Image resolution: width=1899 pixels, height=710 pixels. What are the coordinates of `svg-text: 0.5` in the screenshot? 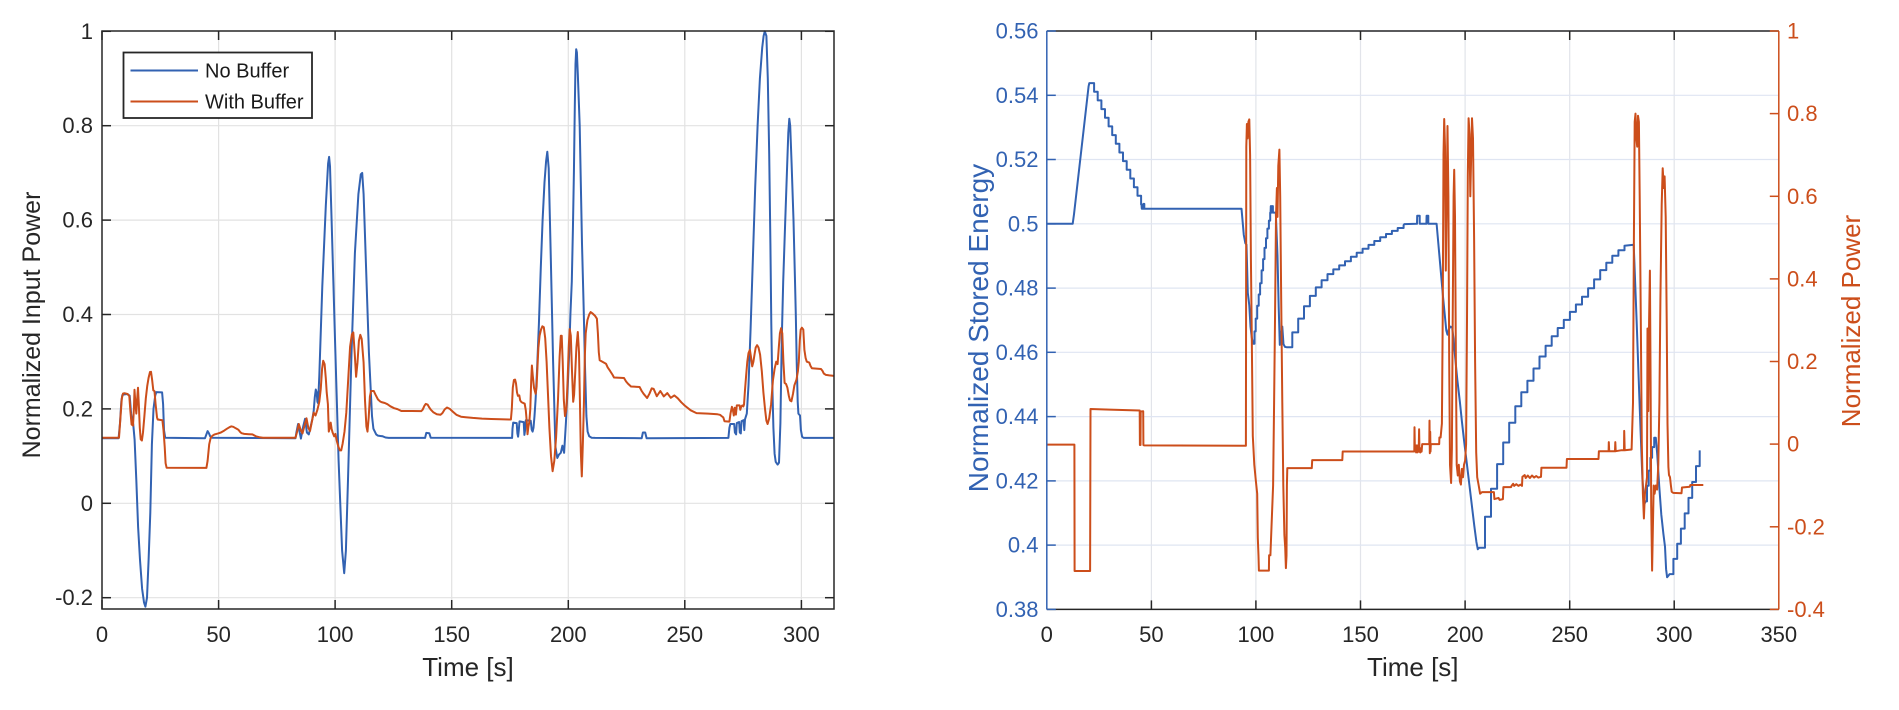 It's located at (1023, 223).